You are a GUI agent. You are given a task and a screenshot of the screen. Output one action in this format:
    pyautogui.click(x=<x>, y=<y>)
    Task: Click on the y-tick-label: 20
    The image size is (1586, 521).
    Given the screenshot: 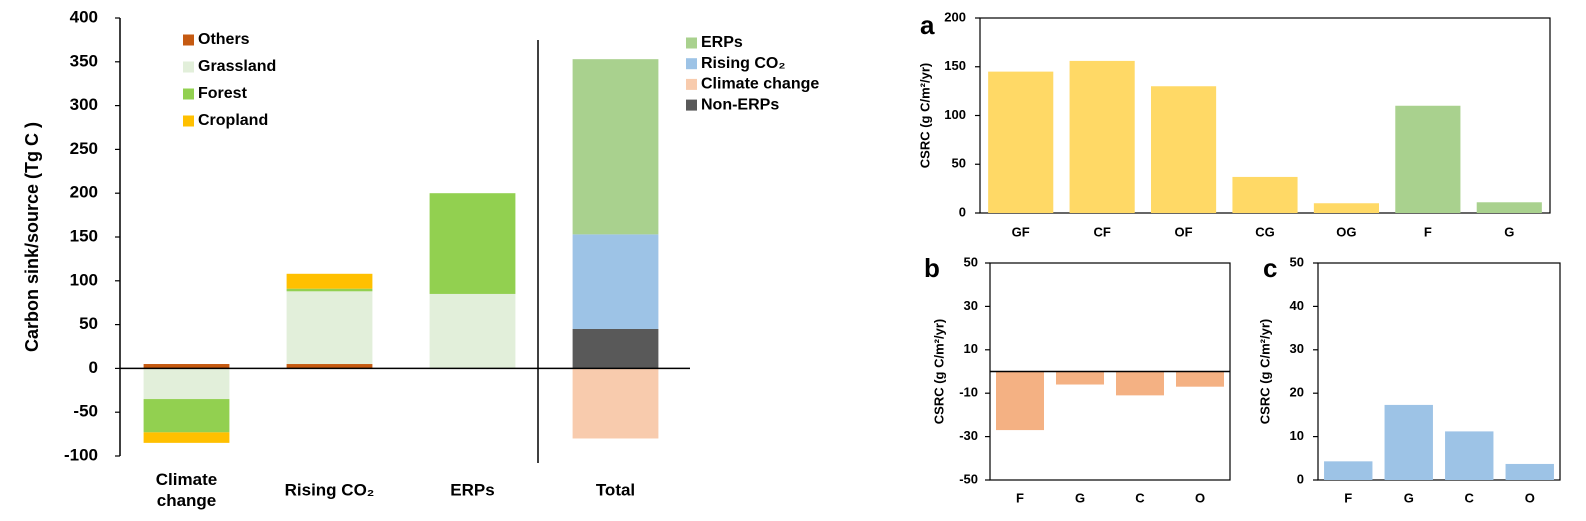 What is the action you would take?
    pyautogui.click(x=1297, y=392)
    